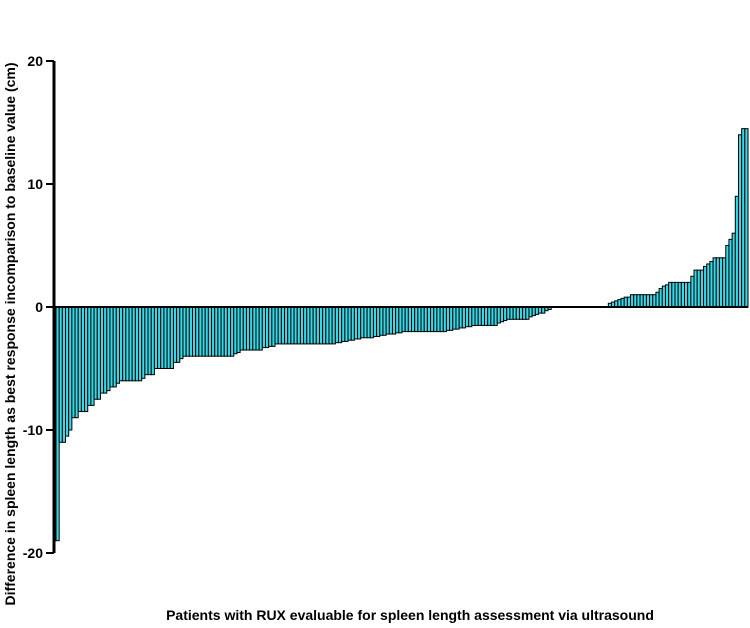 The image size is (750, 628). I want to click on bar, so click(746, 218).